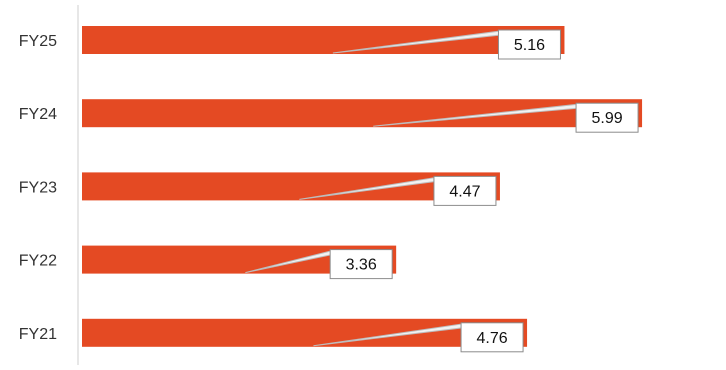  Describe the element at coordinates (208, 262) in the screenshot. I see `bar-group-fy22: FY22 3.36` at that location.